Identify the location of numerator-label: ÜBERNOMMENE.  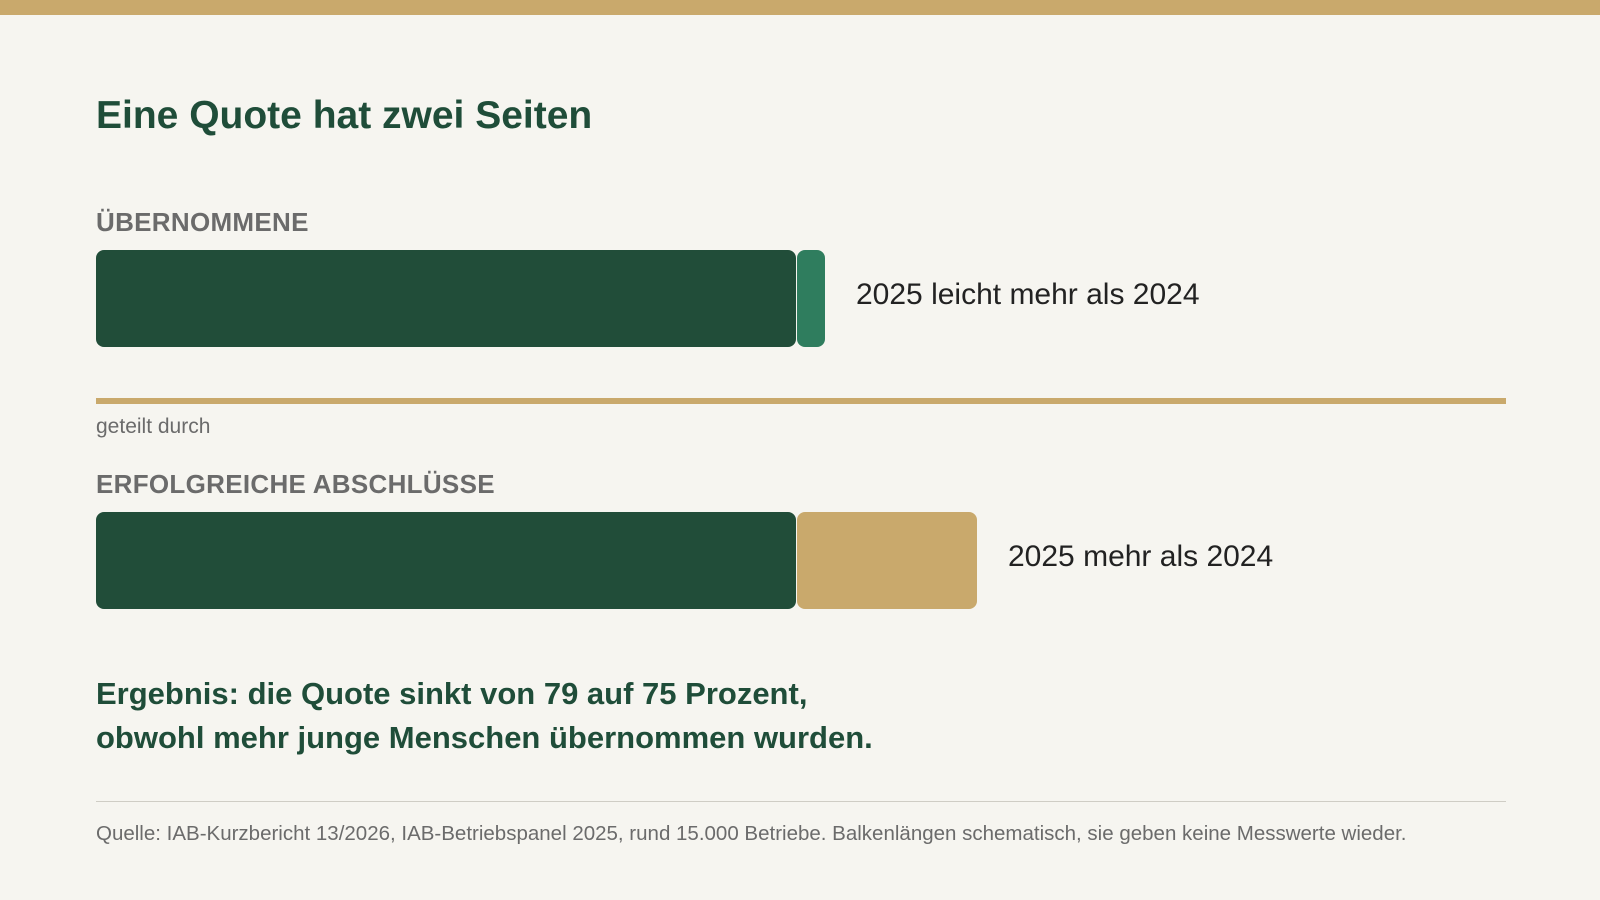
(202, 222).